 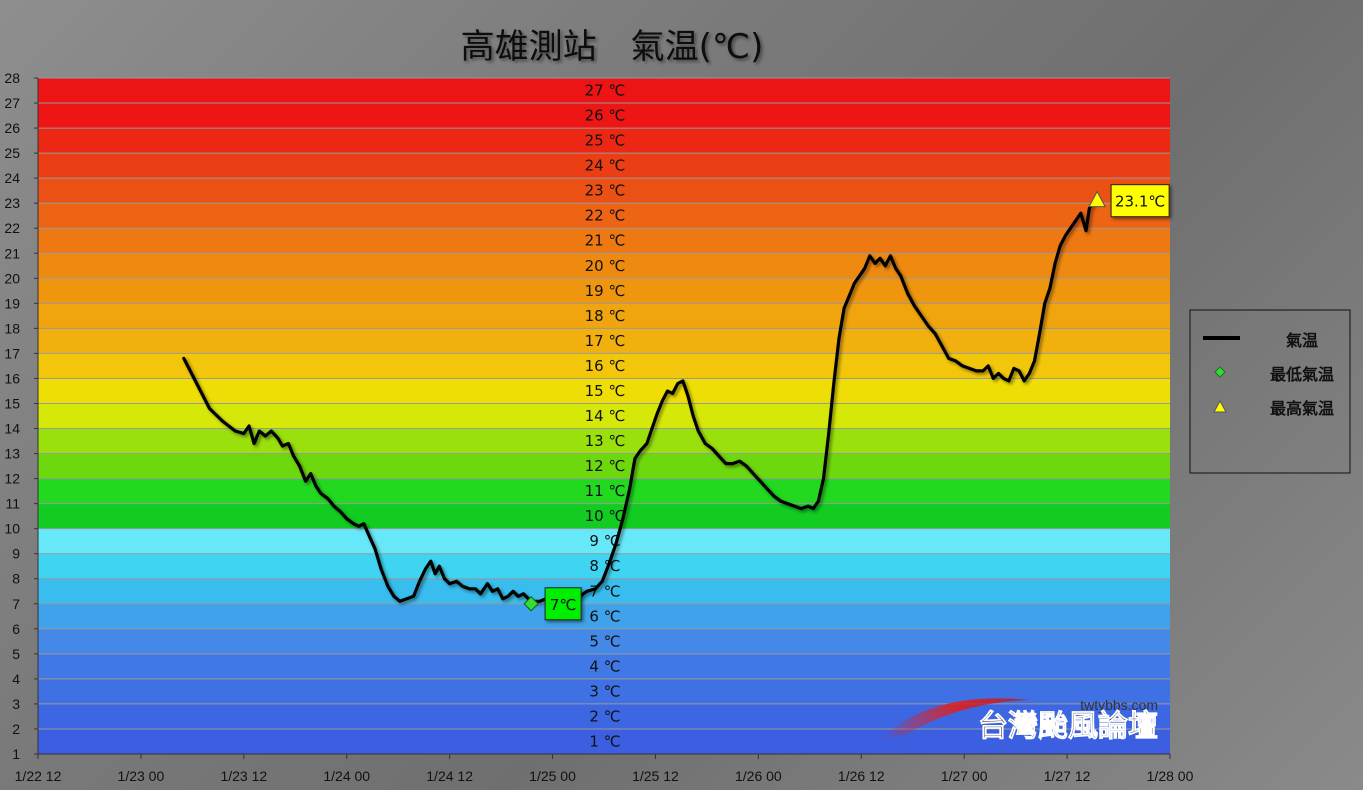 I want to click on band-label-4: 4 ℃, so click(x=604, y=666).